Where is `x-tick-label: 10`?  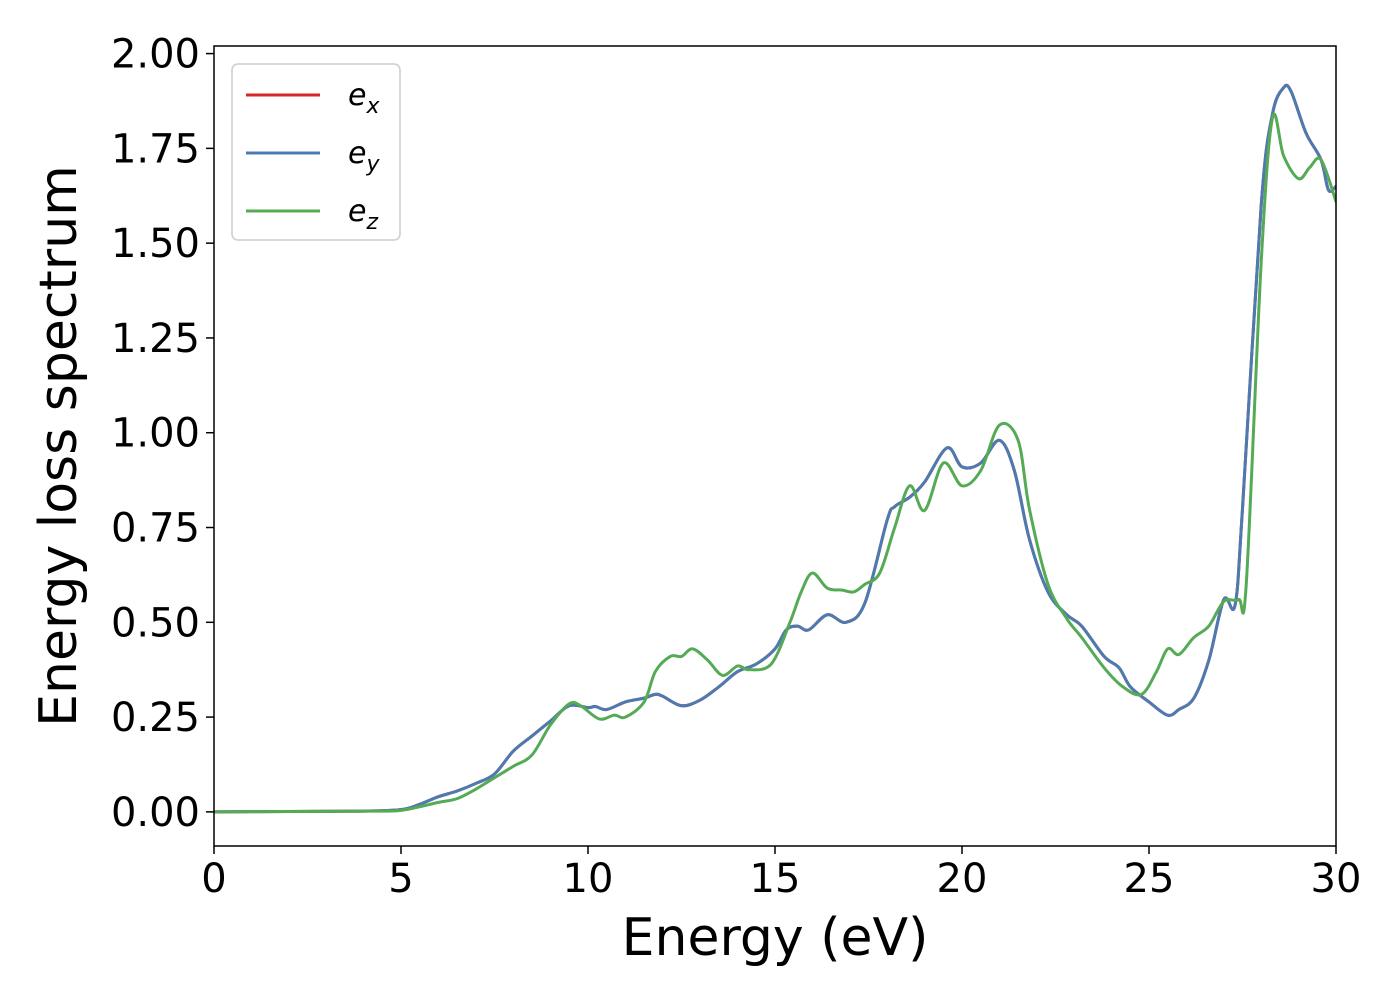 x-tick-label: 10 is located at coordinates (588, 879).